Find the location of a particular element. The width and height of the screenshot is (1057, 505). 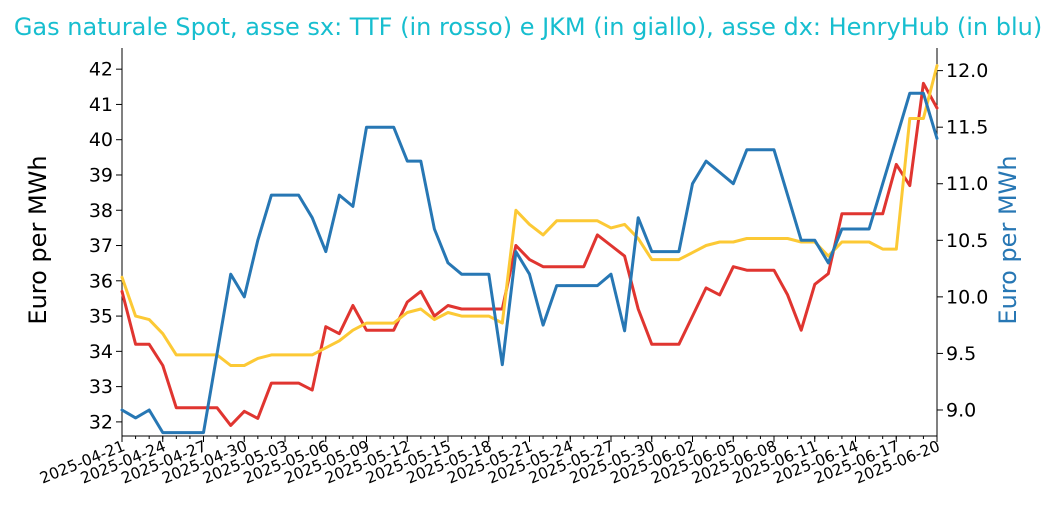

right-tick-label: 11.0 is located at coordinates (967, 184).